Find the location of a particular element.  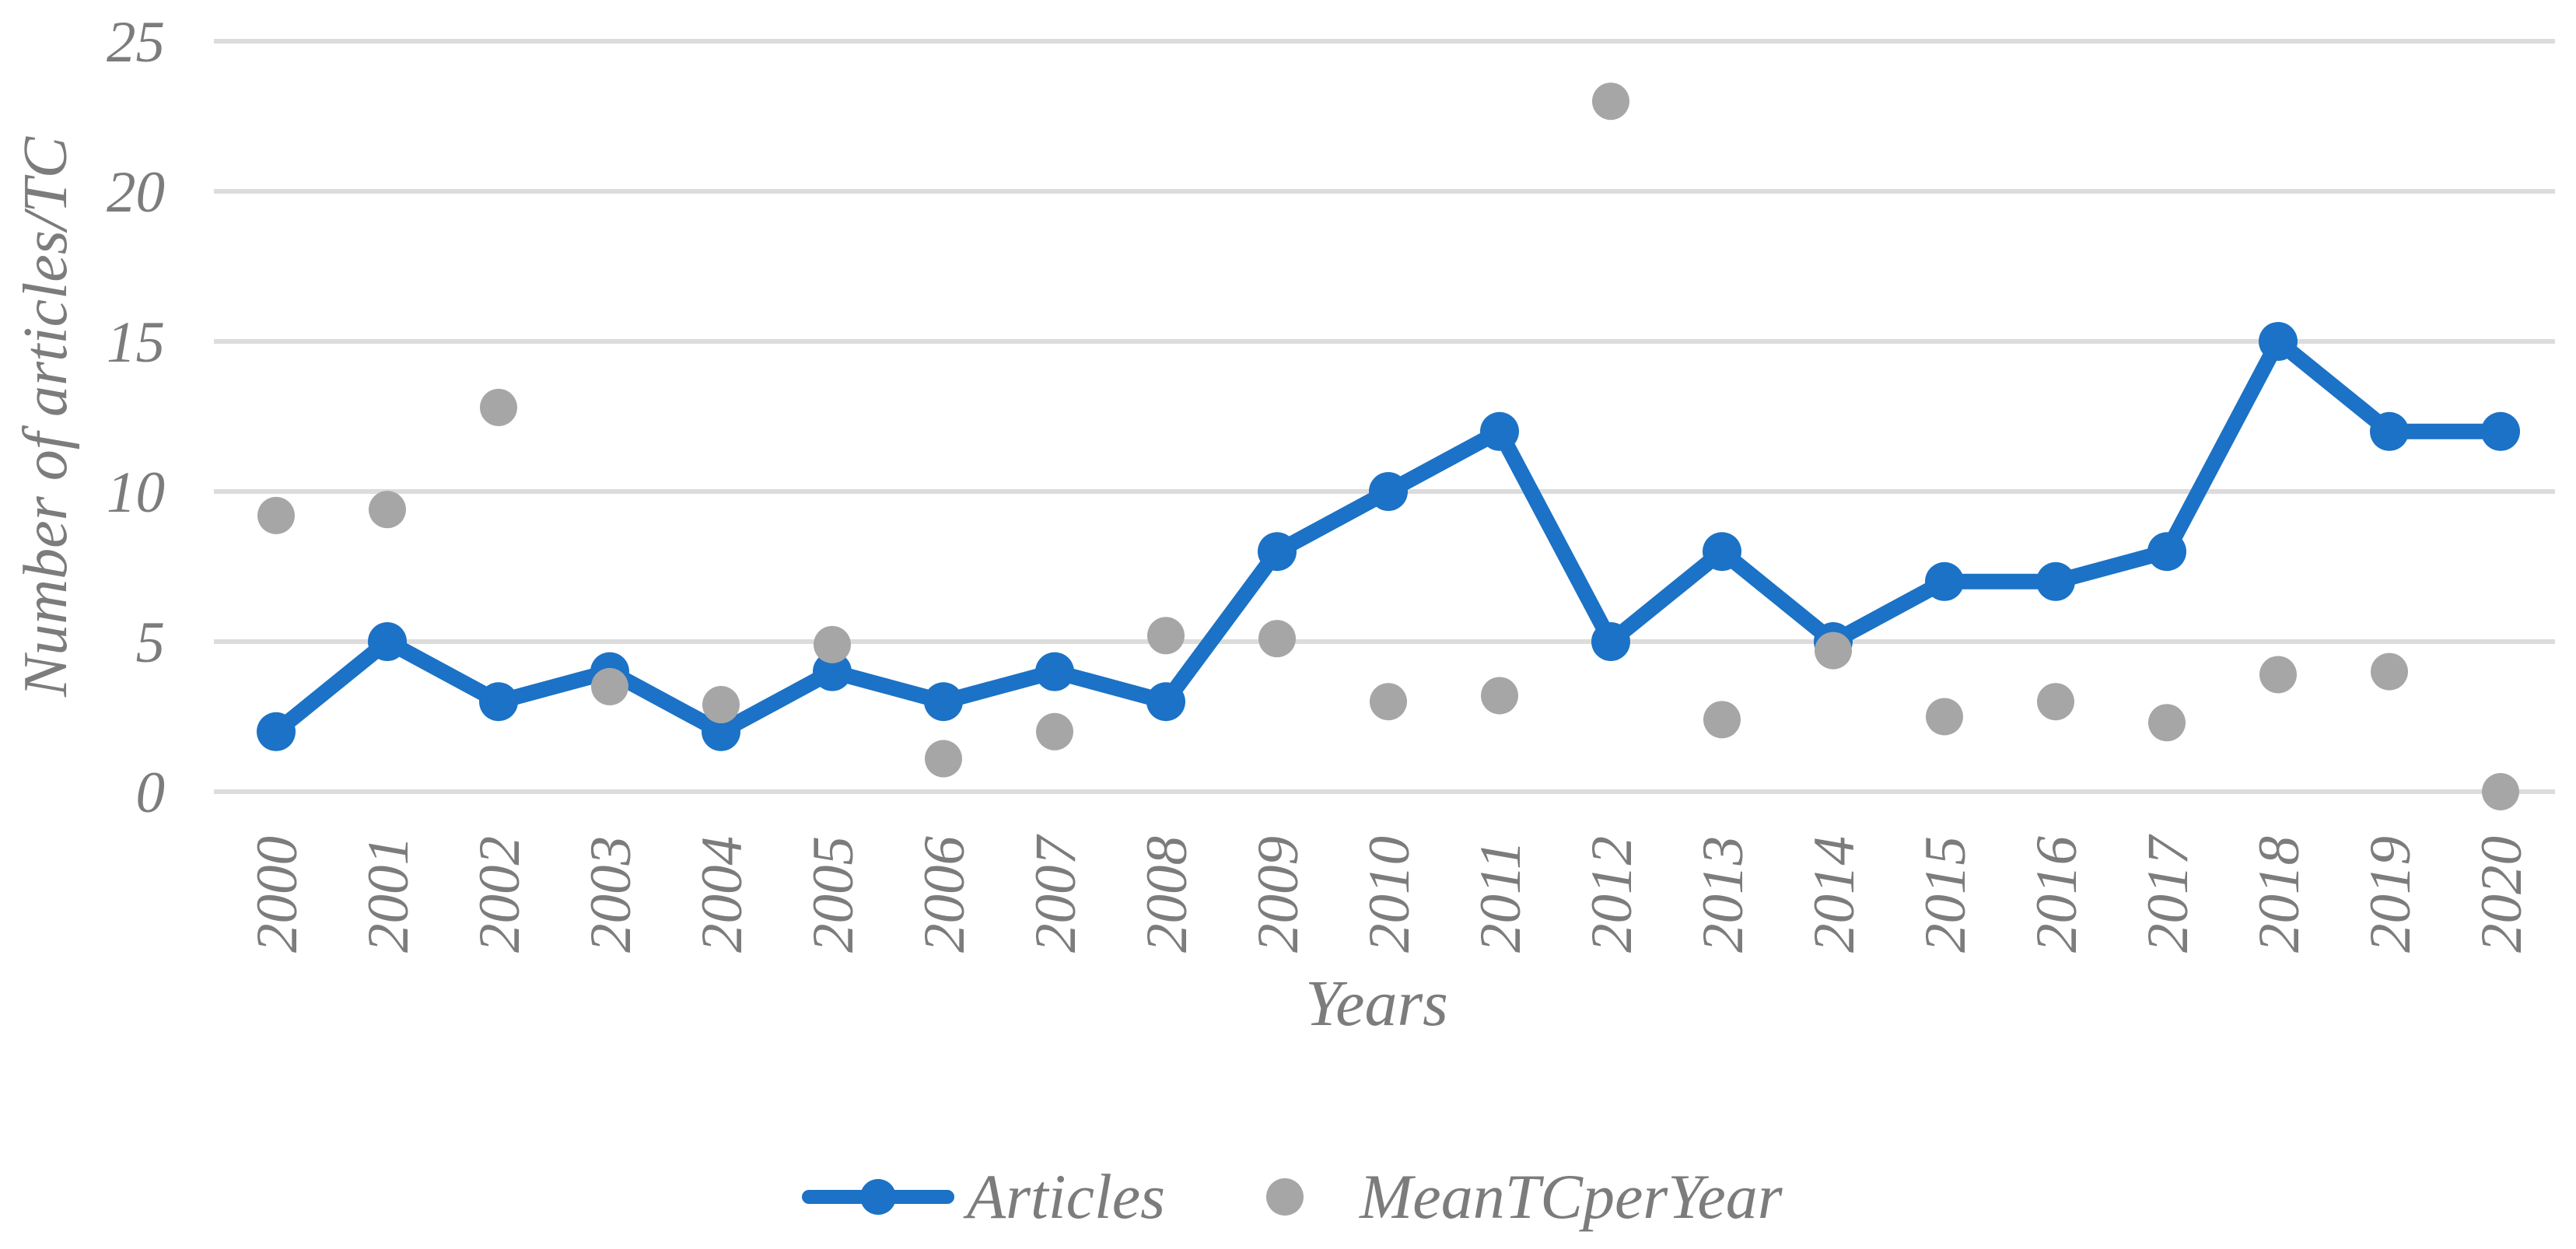

x-tick-label-2010: 2010 is located at coordinates (1390, 894).